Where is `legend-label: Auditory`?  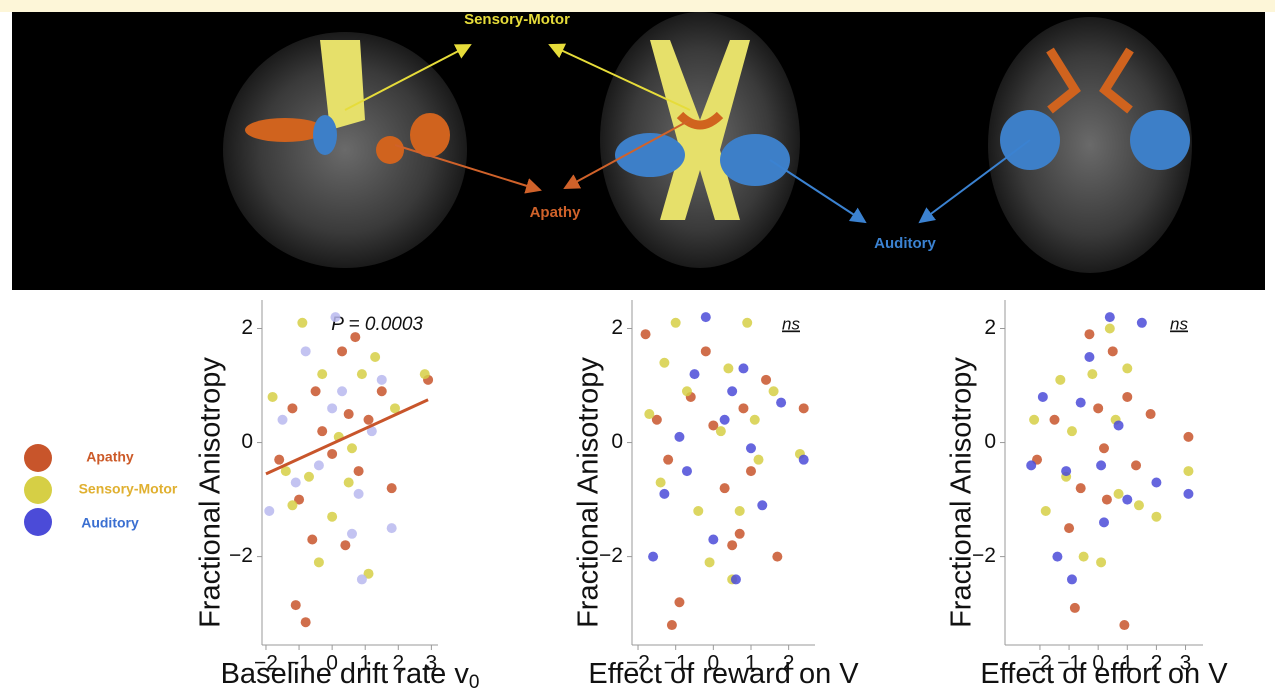
legend-label: Auditory is located at coordinates (110, 523).